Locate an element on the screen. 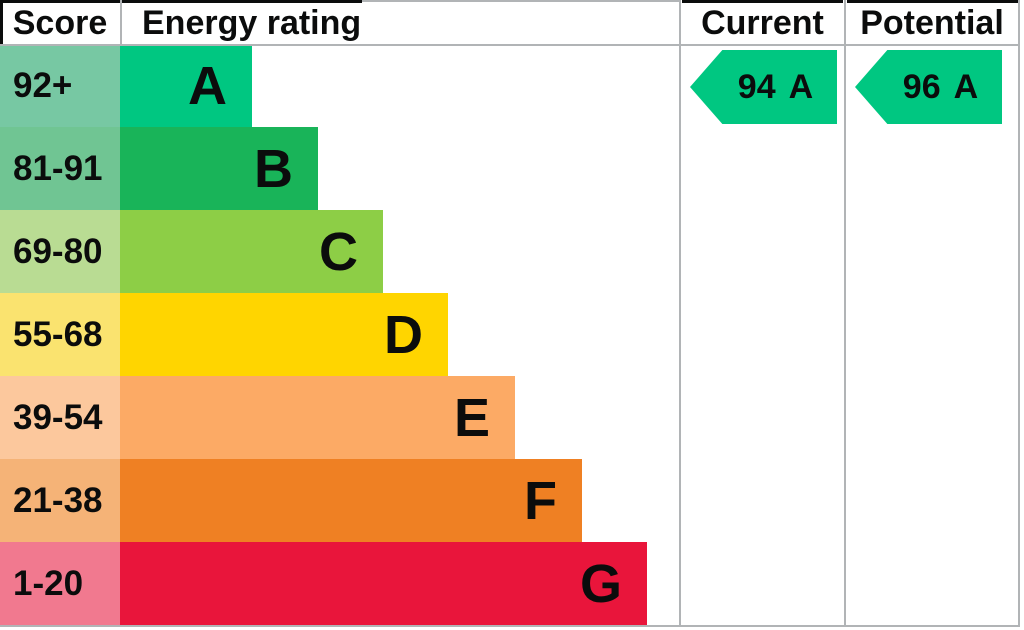 The image size is (1024, 630). band-letter-a: A is located at coordinates (207, 85).